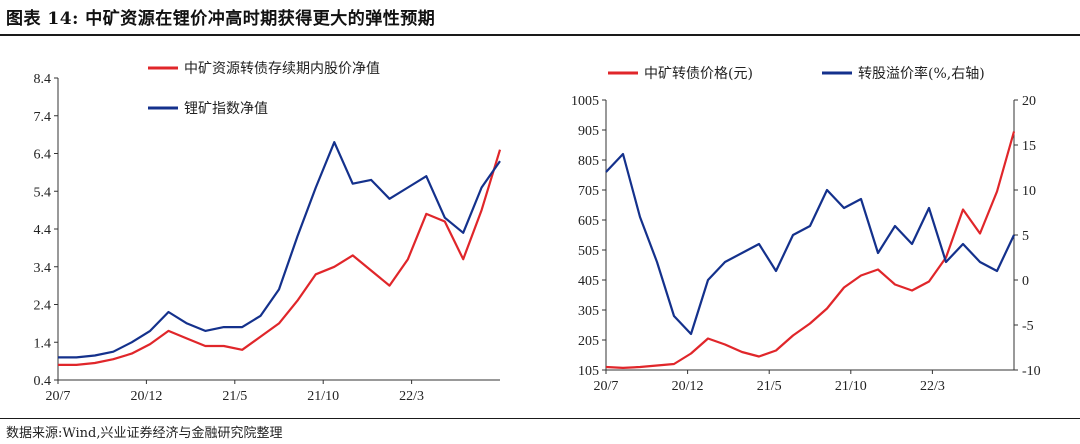 The width and height of the screenshot is (1080, 444). I want to click on y2-tick-label: -5, so click(1028, 326).